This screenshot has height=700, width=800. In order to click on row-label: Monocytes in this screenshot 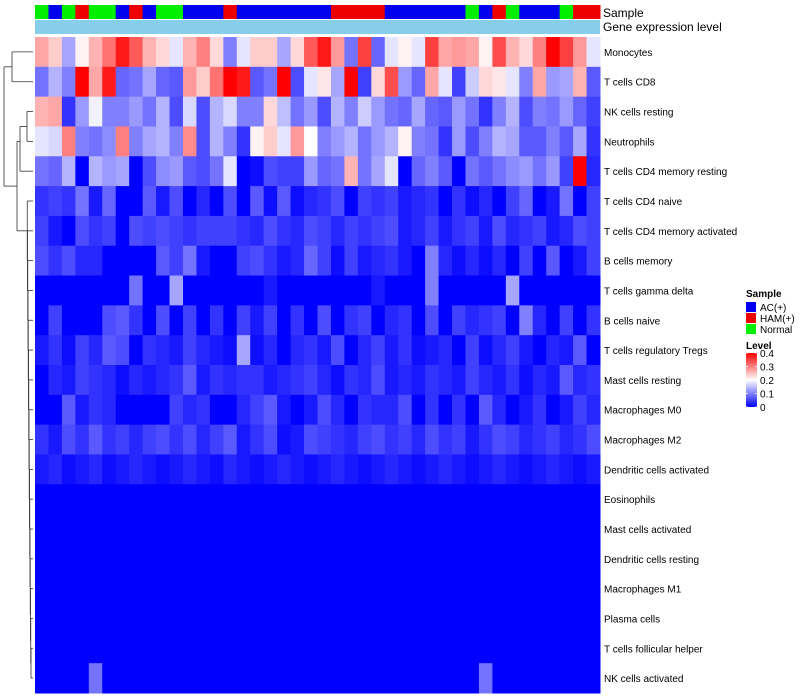, I will do `click(628, 53)`.